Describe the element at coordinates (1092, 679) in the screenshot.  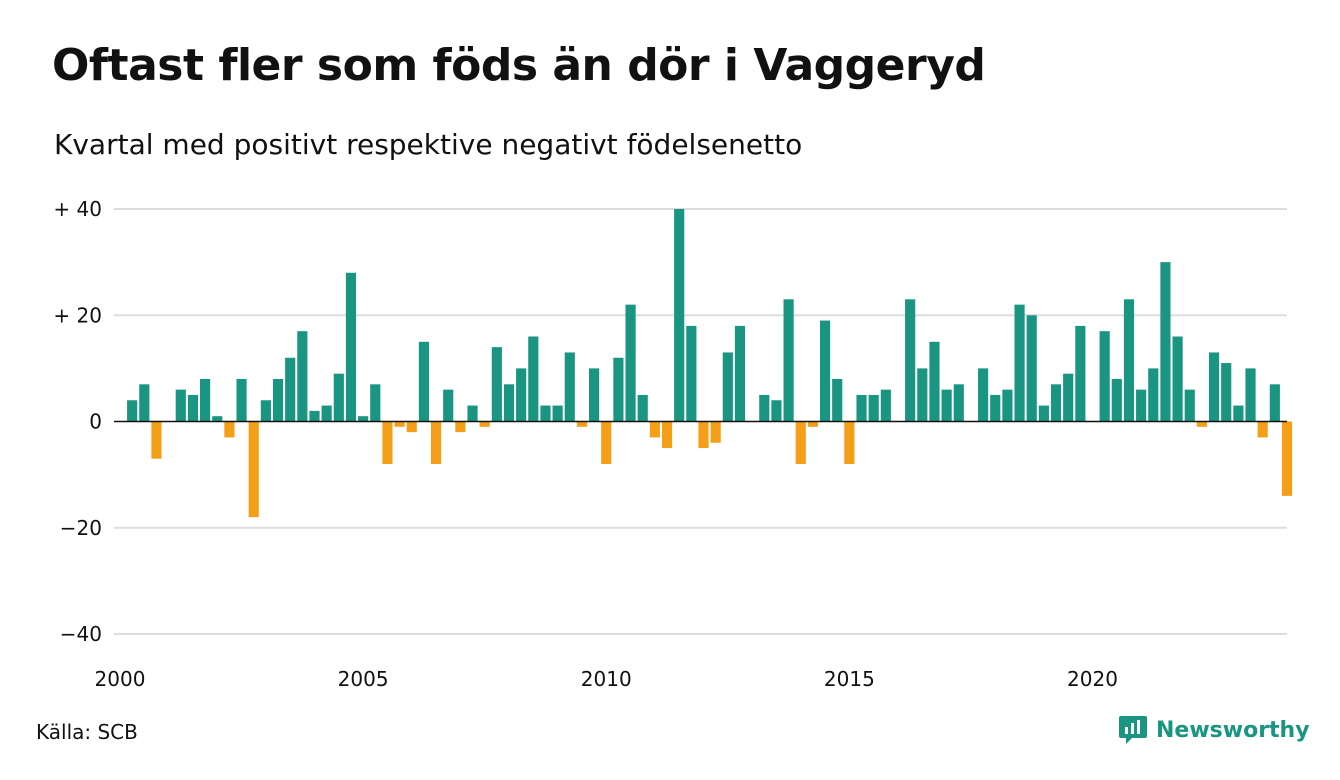
I see `x-tick-label: 2020` at that location.